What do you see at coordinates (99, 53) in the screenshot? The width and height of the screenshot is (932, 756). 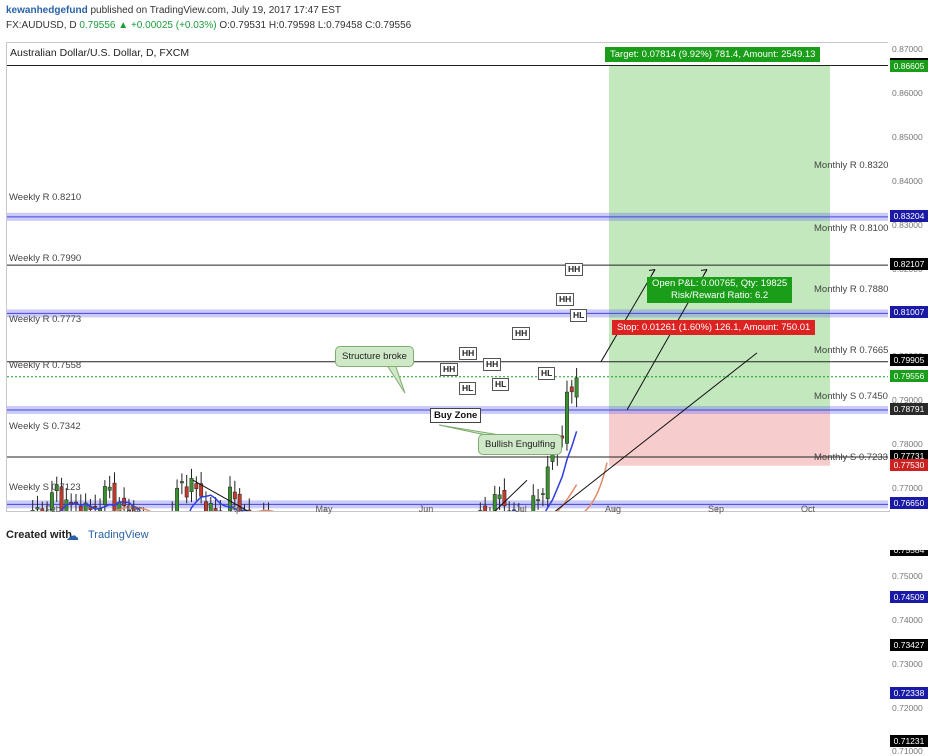 I see `chart-title: Australian Dollar/U.S. Dollar, D, FXCM` at bounding box center [99, 53].